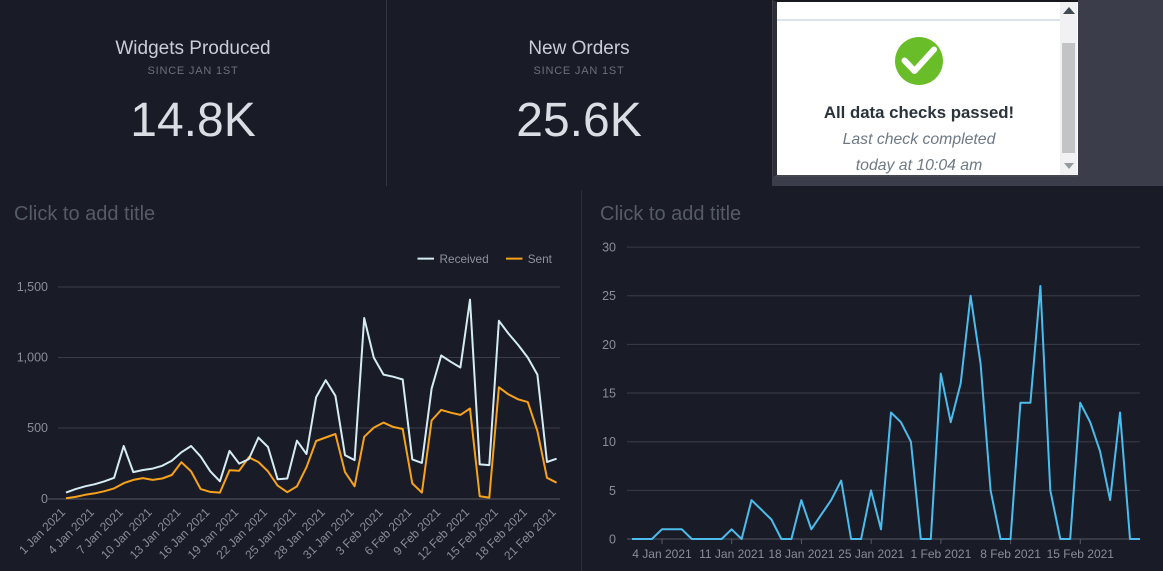 The height and width of the screenshot is (571, 1163). Describe the element at coordinates (1010, 554) in the screenshot. I see `svg-text: 8 Feb 2021` at that location.